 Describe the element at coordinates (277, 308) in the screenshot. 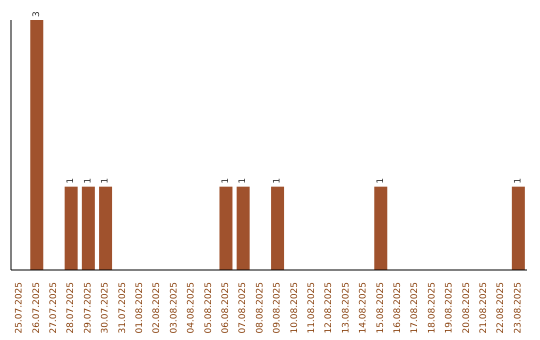

I see `x-tick-label: 09.08.2025` at that location.